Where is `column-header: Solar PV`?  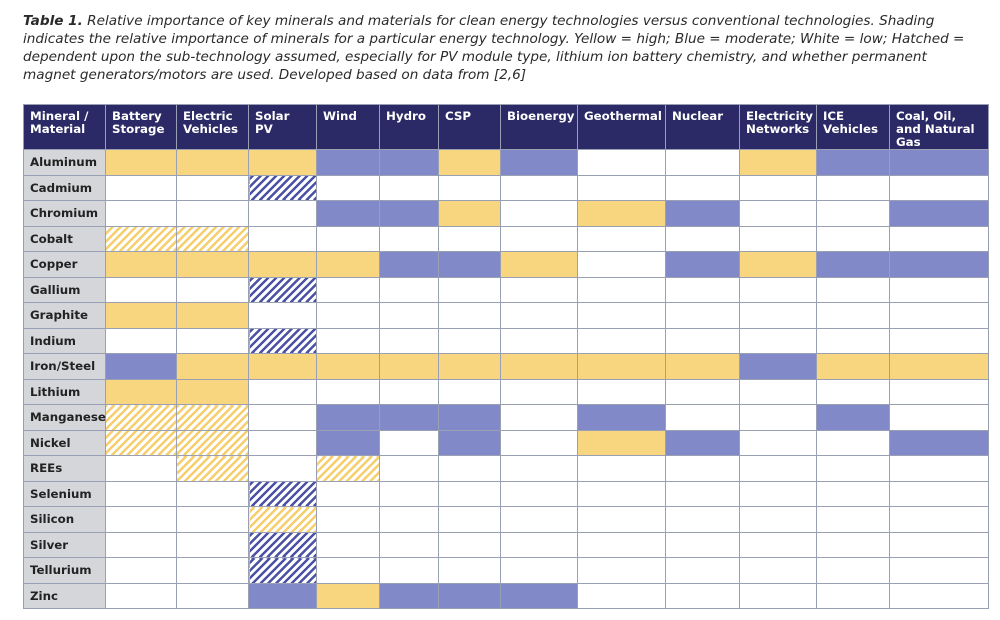 column-header: Solar PV is located at coordinates (282, 127).